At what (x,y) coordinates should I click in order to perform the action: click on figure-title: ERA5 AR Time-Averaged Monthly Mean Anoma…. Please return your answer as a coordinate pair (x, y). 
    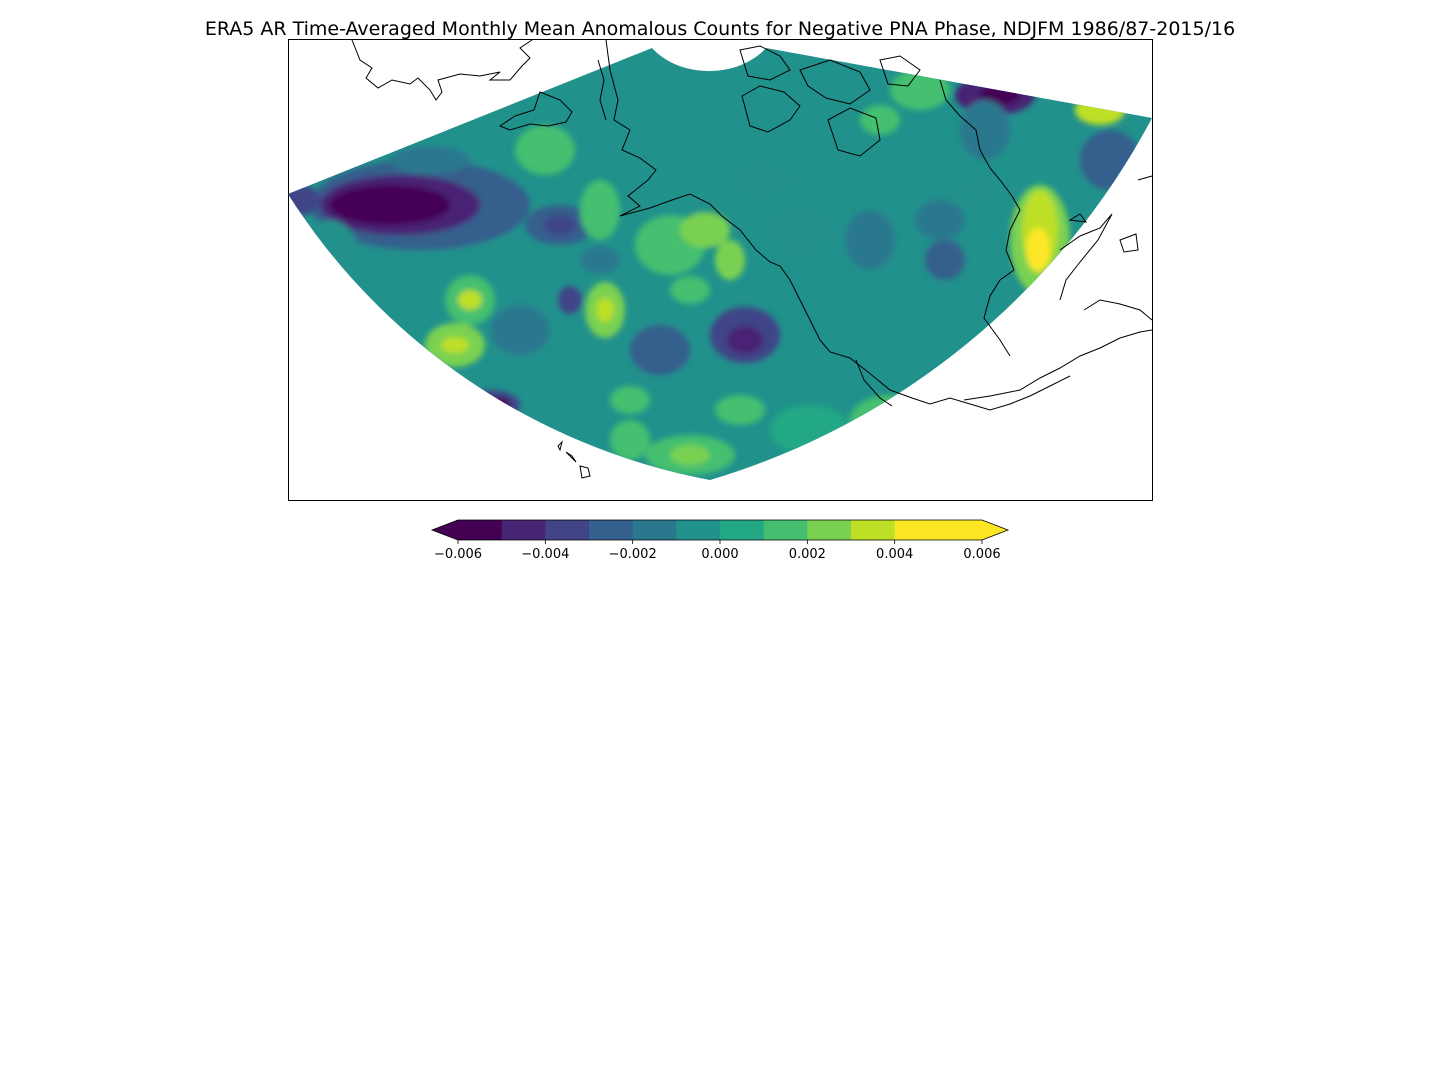
    Looking at the image, I should click on (720, 29).